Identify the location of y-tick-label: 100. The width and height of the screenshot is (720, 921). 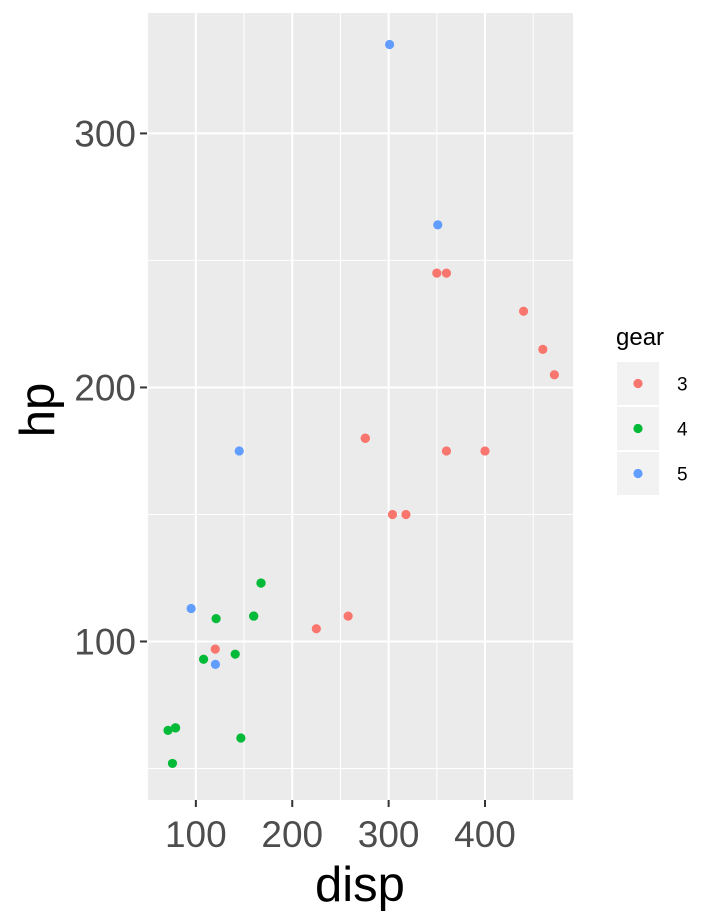
(105, 641).